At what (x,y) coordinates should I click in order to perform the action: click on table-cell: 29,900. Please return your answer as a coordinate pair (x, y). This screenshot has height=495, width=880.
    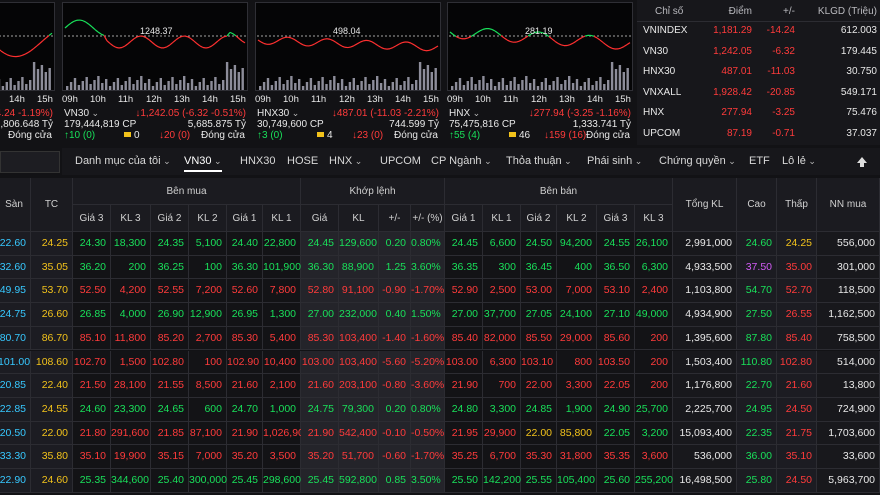
    Looking at the image, I should click on (502, 433).